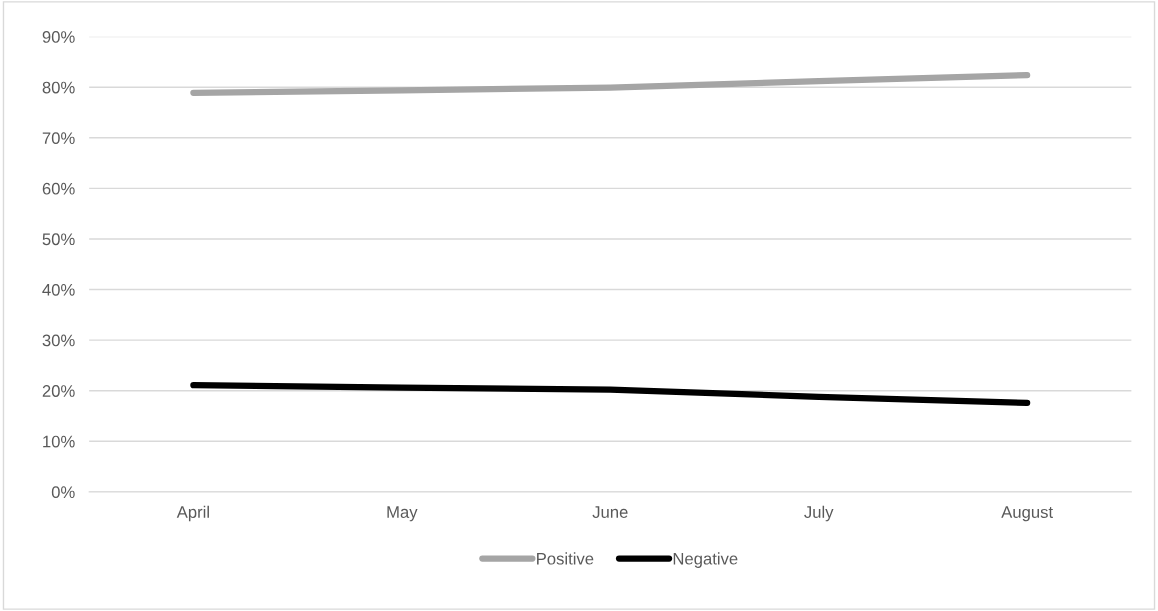  Describe the element at coordinates (192, 513) in the screenshot. I see `x-tick-label: April` at that location.